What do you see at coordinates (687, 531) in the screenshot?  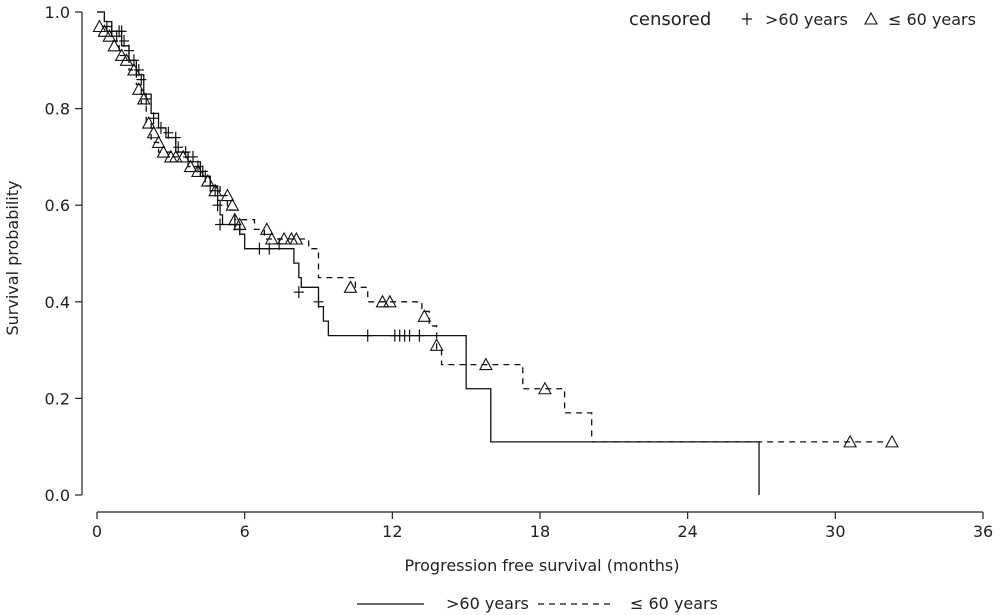 I see `x-tick-label: 24` at bounding box center [687, 531].